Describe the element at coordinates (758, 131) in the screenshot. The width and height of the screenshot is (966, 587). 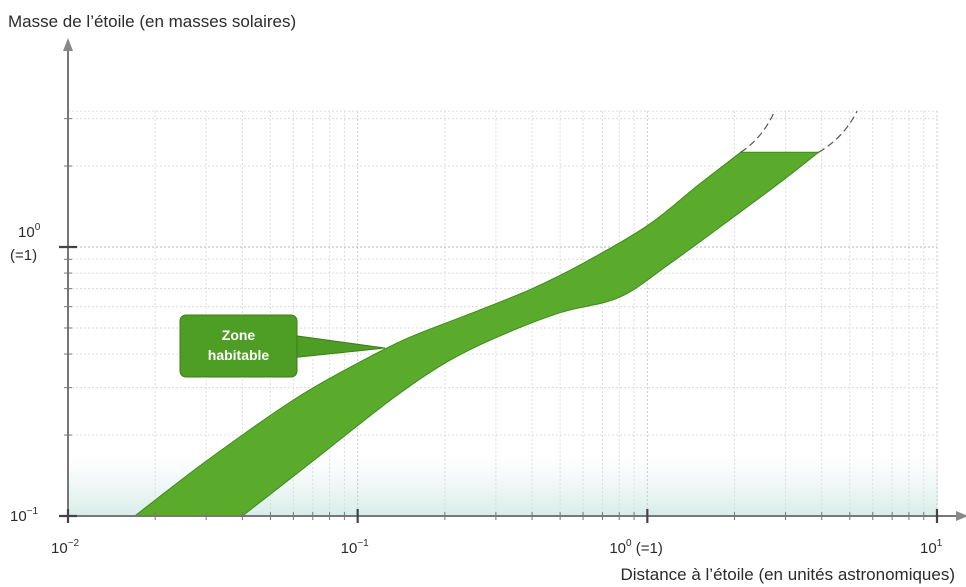
I see `habitable-zone-inner-extension` at that location.